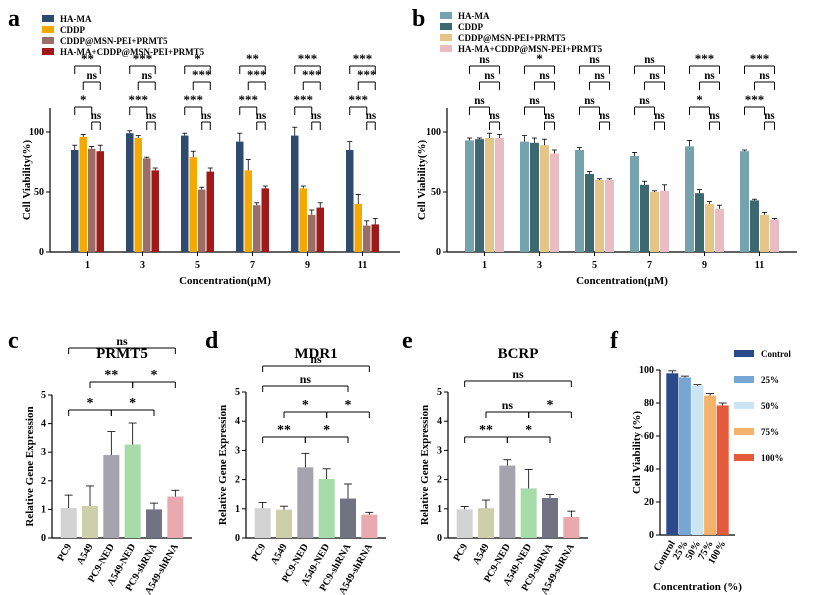 This screenshot has width=813, height=595. What do you see at coordinates (87, 265) in the screenshot?
I see `x-tick-label: 1` at bounding box center [87, 265].